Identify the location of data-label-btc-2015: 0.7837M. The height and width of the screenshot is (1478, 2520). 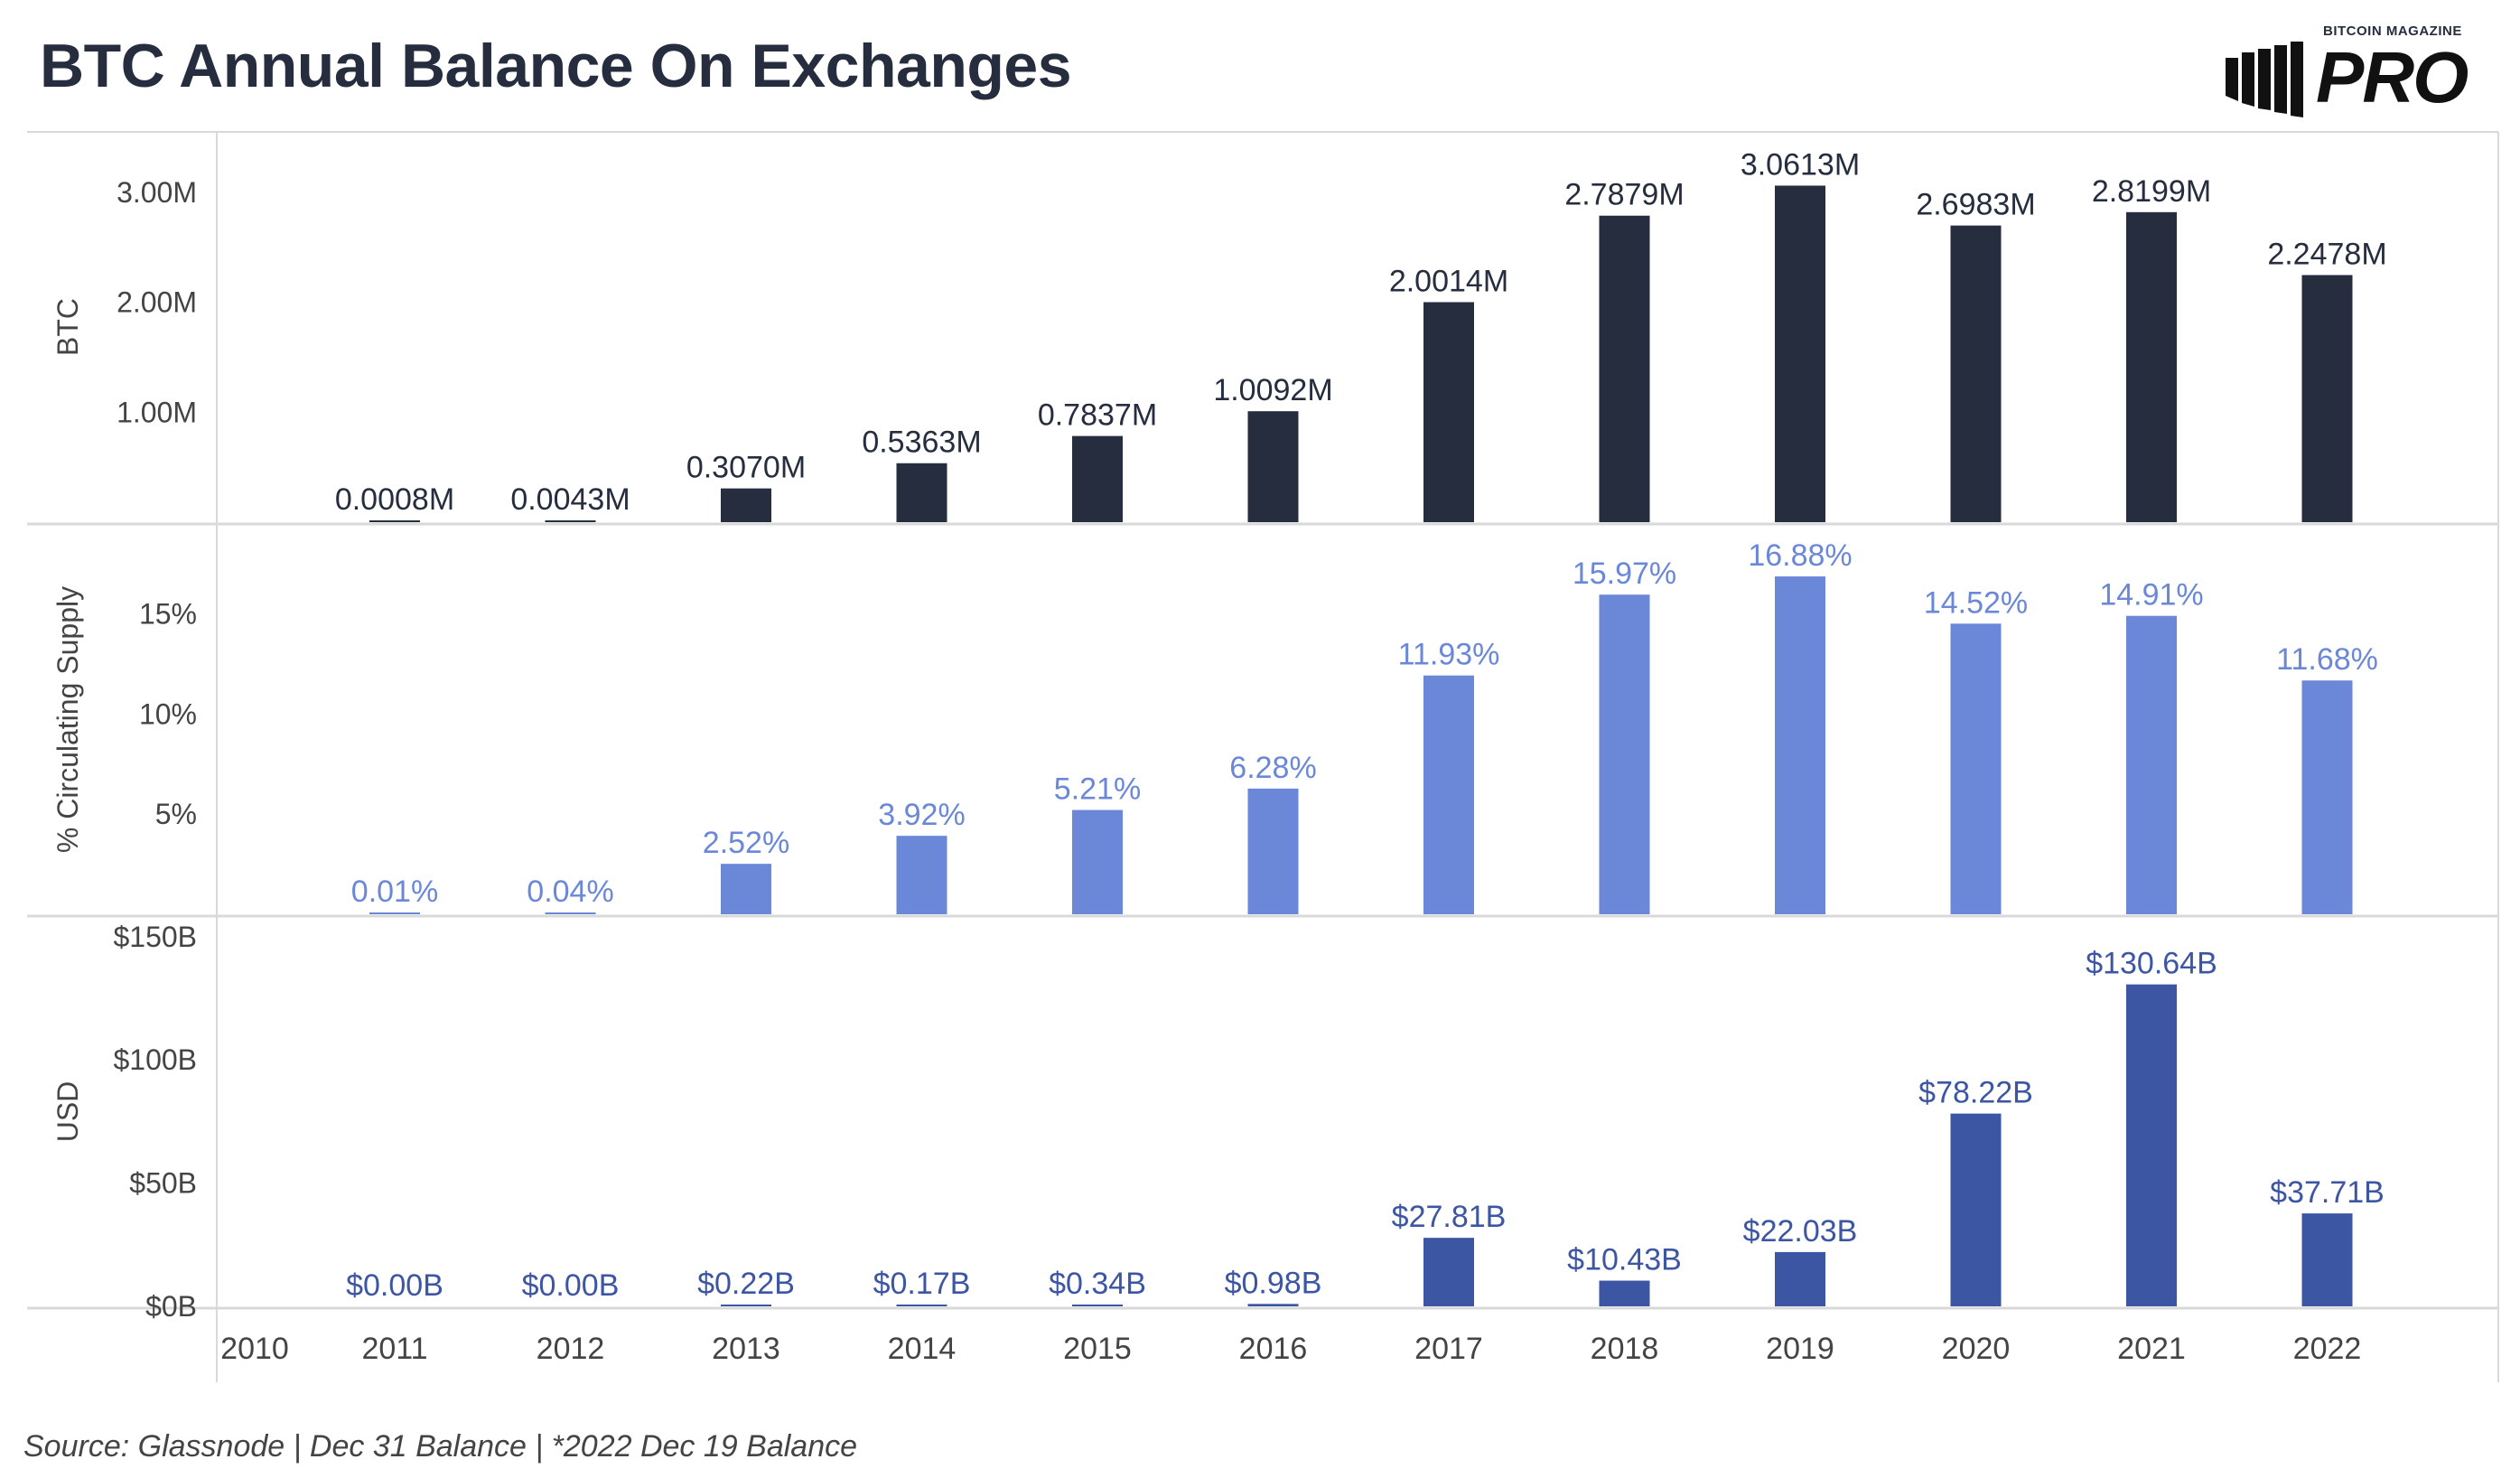
(1097, 415).